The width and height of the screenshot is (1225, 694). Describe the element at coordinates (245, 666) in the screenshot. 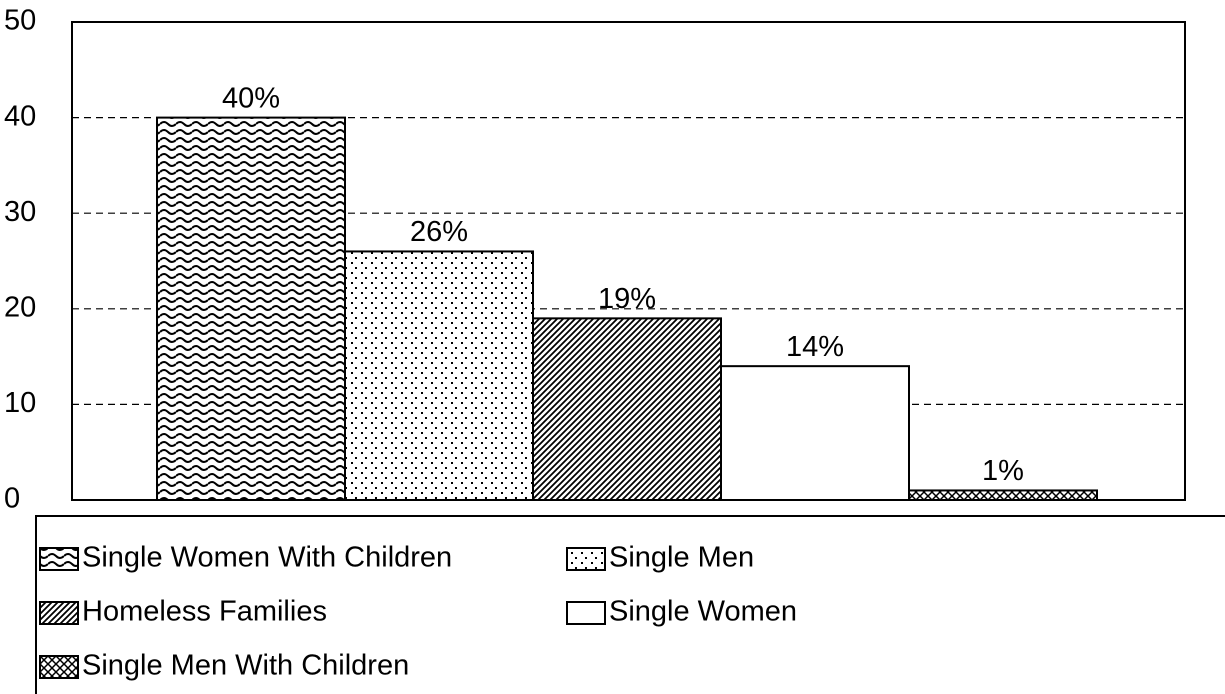

I see `legend-label: Single Men With Children` at that location.